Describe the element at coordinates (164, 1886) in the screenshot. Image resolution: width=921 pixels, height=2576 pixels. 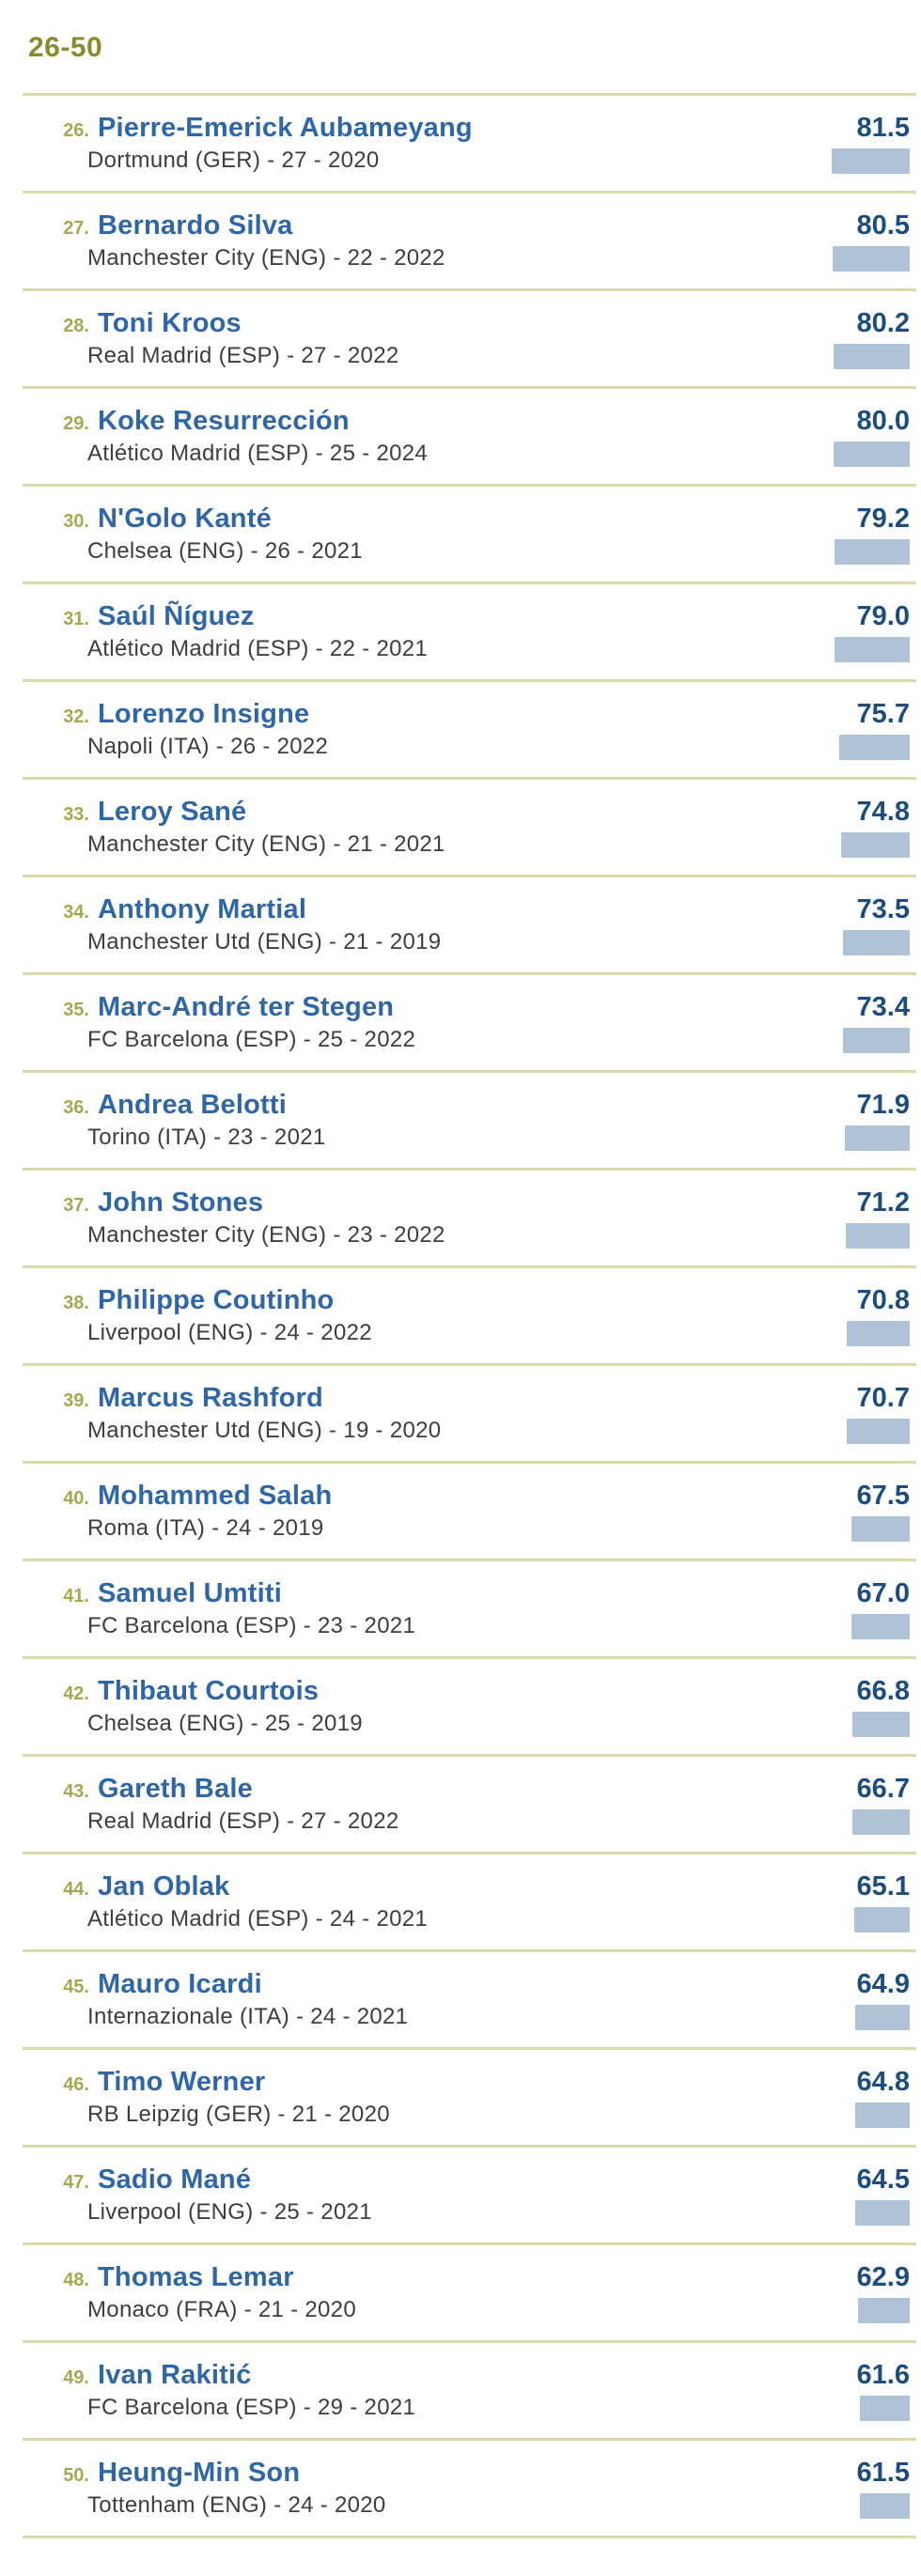
I see `player-name: Jan Oblak` at that location.